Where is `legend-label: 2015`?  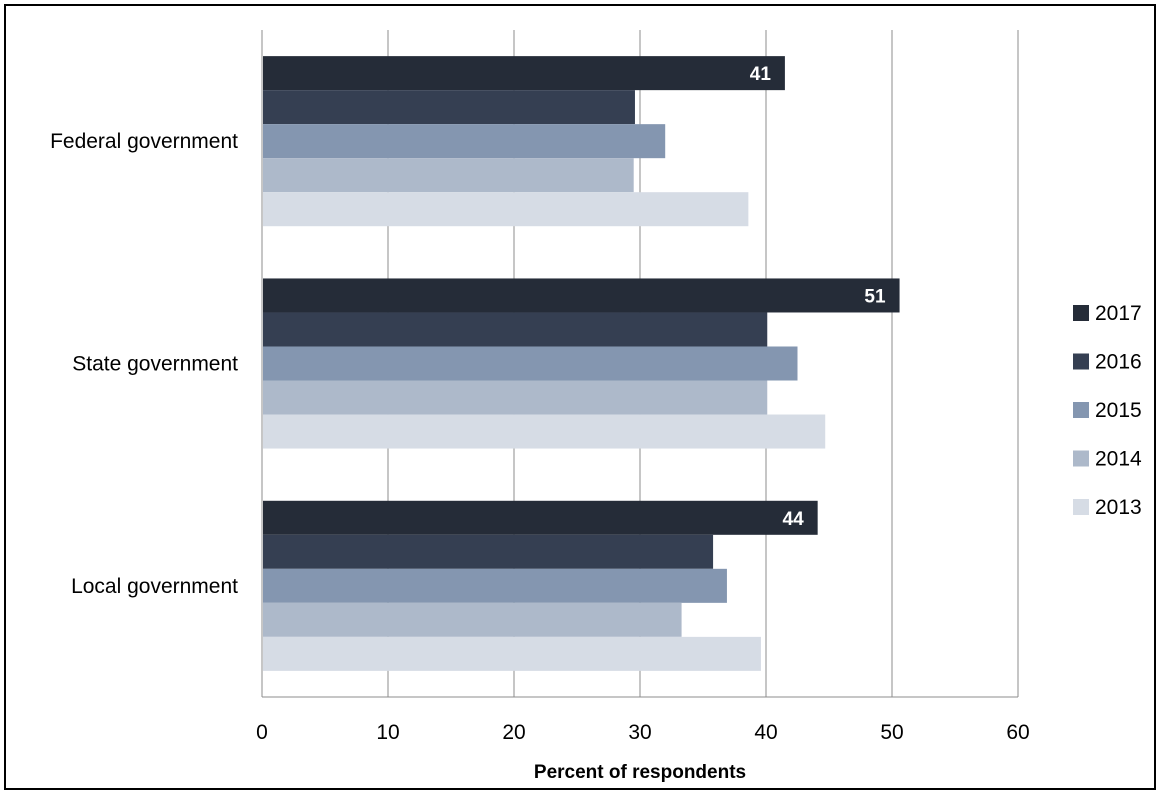
legend-label: 2015 is located at coordinates (1118, 410).